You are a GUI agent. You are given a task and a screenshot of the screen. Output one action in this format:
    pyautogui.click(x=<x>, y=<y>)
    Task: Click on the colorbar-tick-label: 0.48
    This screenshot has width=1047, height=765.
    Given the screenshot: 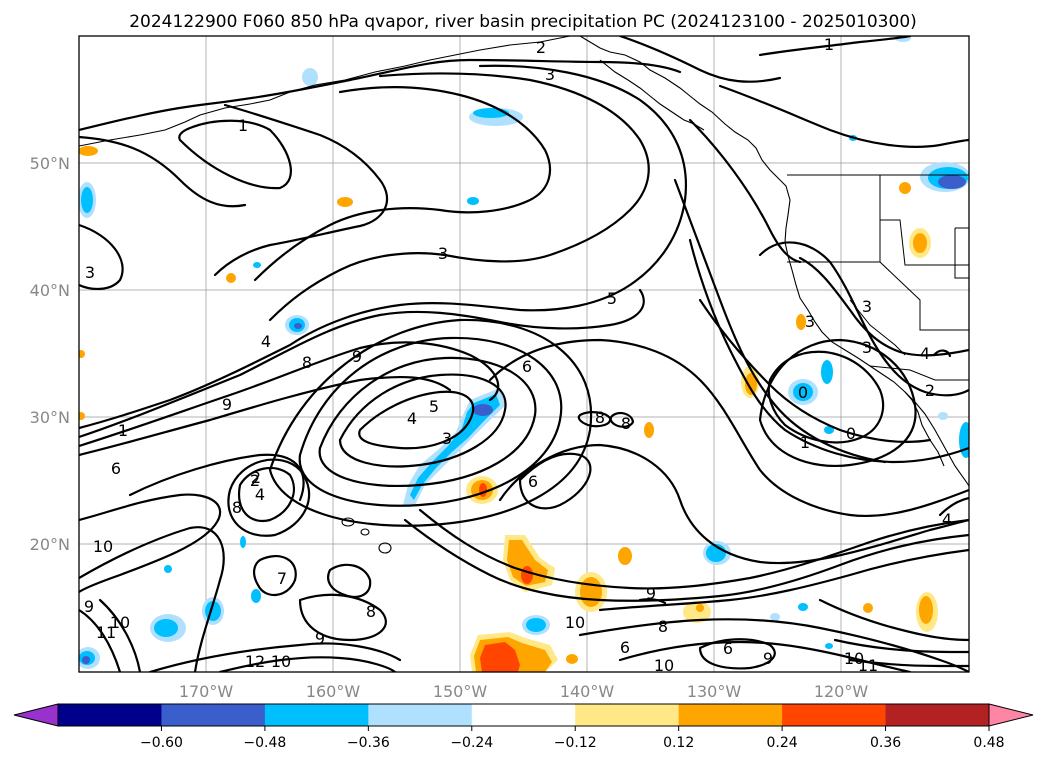 What is the action you would take?
    pyautogui.click(x=988, y=743)
    